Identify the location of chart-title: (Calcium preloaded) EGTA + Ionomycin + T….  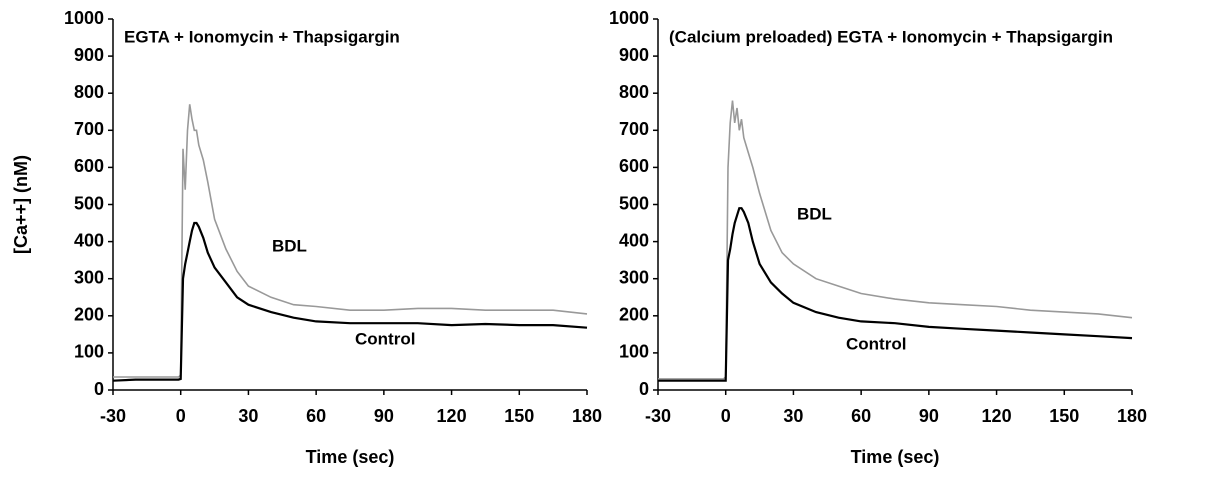
(891, 36).